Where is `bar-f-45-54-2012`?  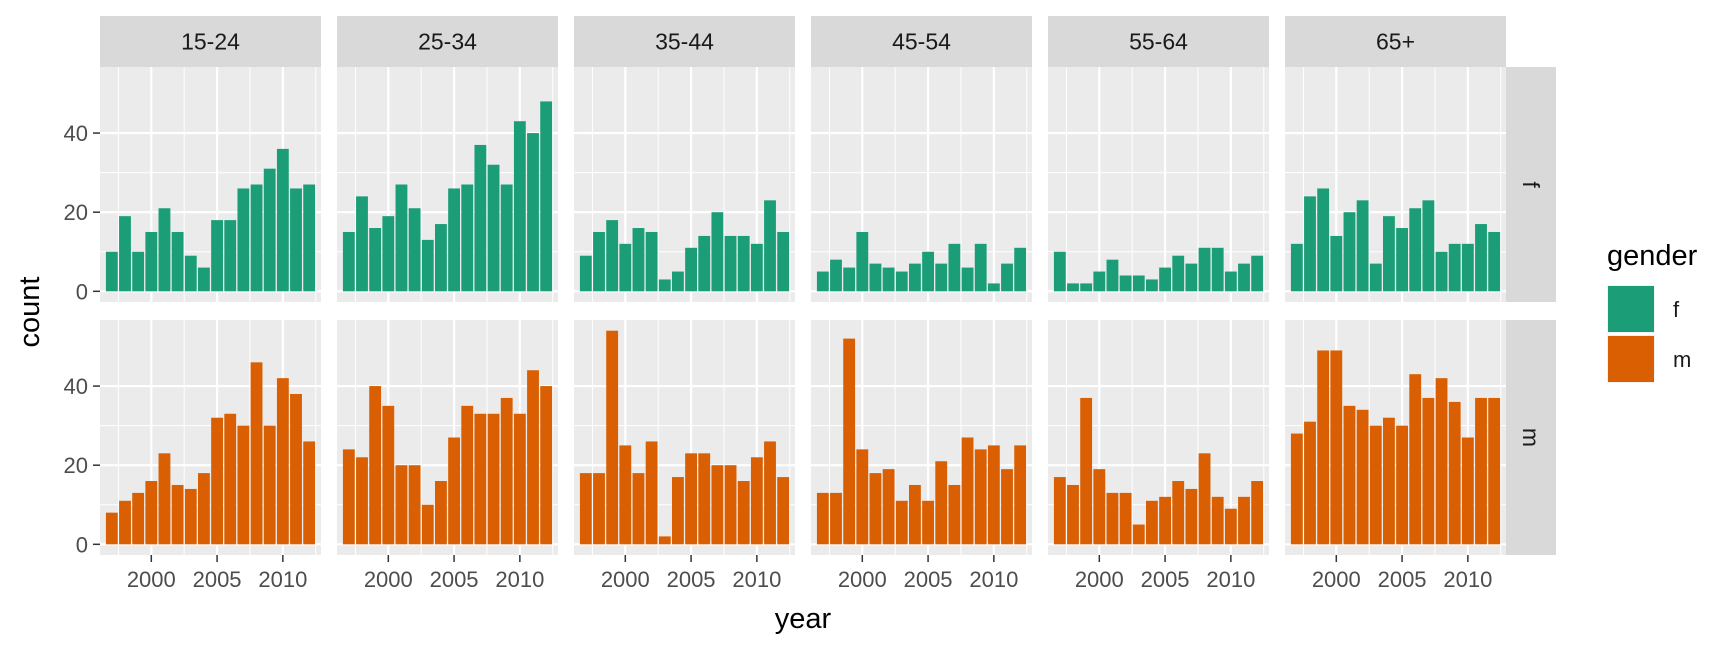 bar-f-45-54-2012 is located at coordinates (1020, 269).